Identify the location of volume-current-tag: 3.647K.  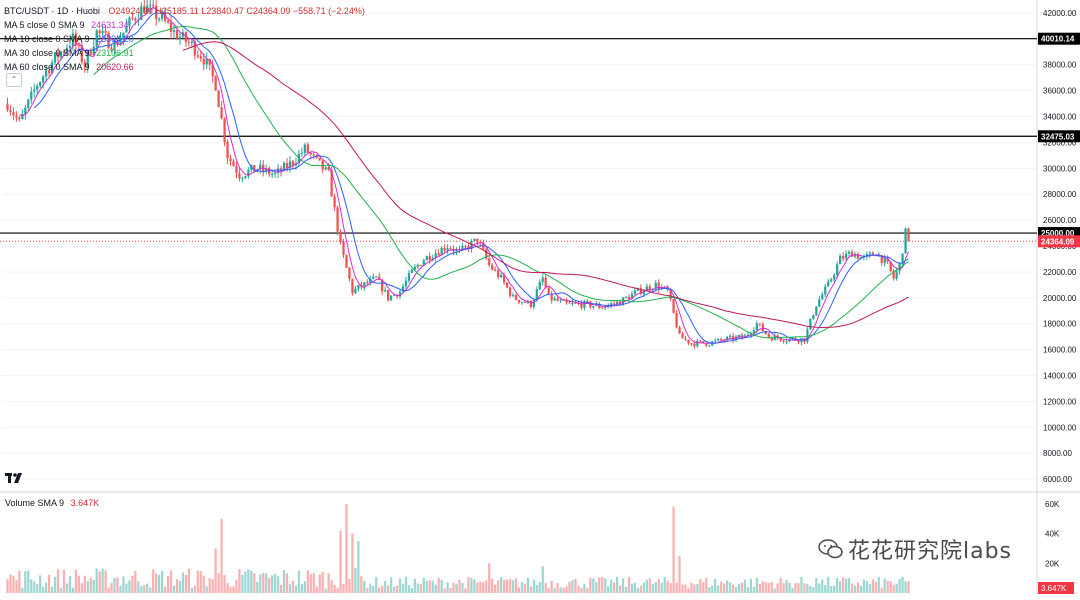
(1054, 588).